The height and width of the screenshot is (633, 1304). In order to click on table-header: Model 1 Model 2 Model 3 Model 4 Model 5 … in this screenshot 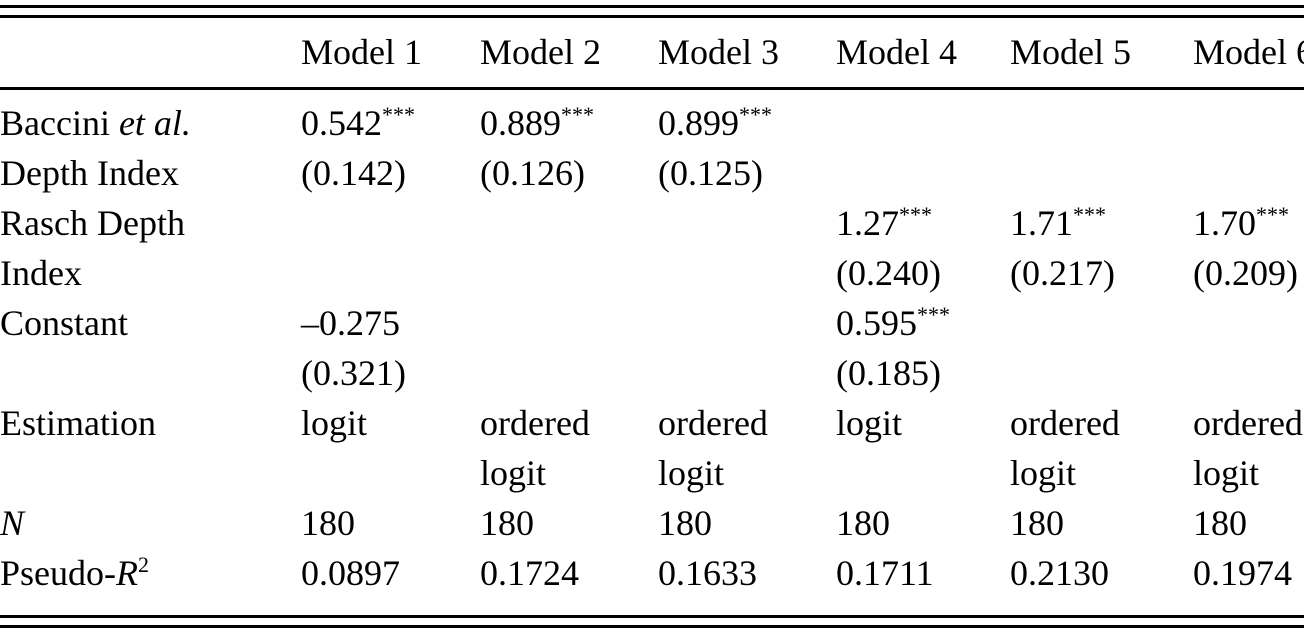, I will do `click(652, 53)`.